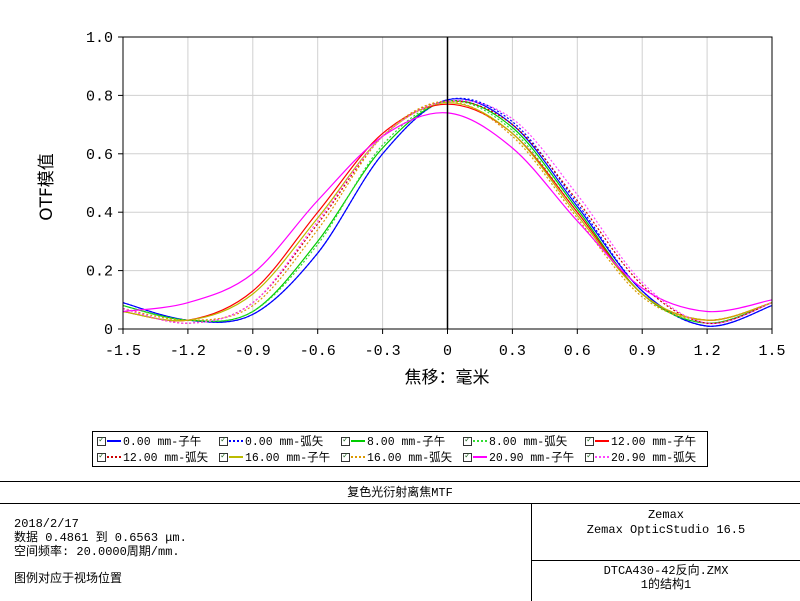 The width and height of the screenshot is (800, 601). What do you see at coordinates (68, 579) in the screenshot?
I see `legend-note: 图例对应于视场位置` at bounding box center [68, 579].